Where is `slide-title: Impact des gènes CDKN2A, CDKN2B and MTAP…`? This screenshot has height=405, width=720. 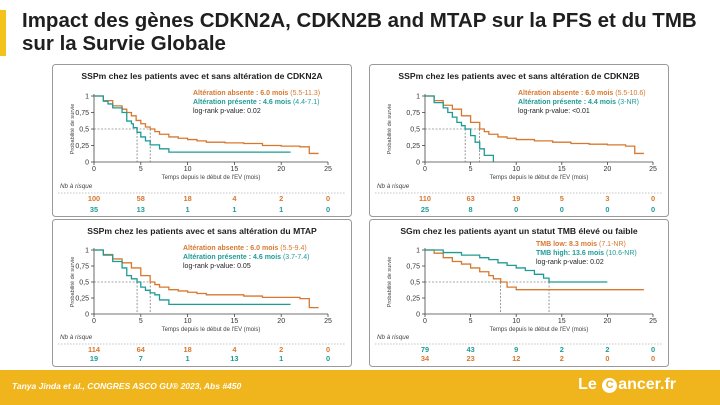 slide-title: Impact des gènes CDKN2A, CDKN2B and MTAP… is located at coordinates (359, 32).